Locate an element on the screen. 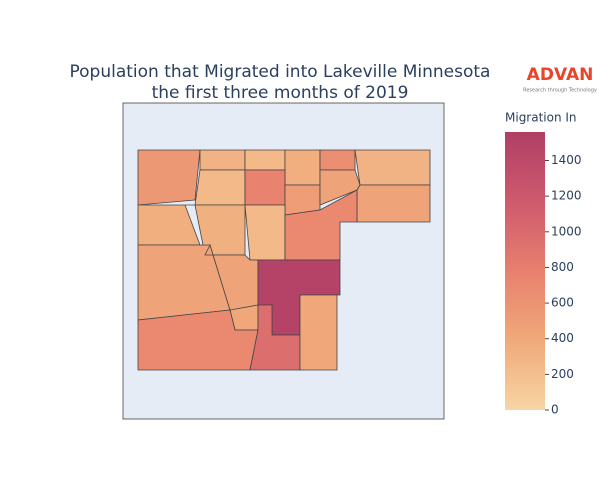  colorbar-tick-label: 1400 is located at coordinates (566, 160).